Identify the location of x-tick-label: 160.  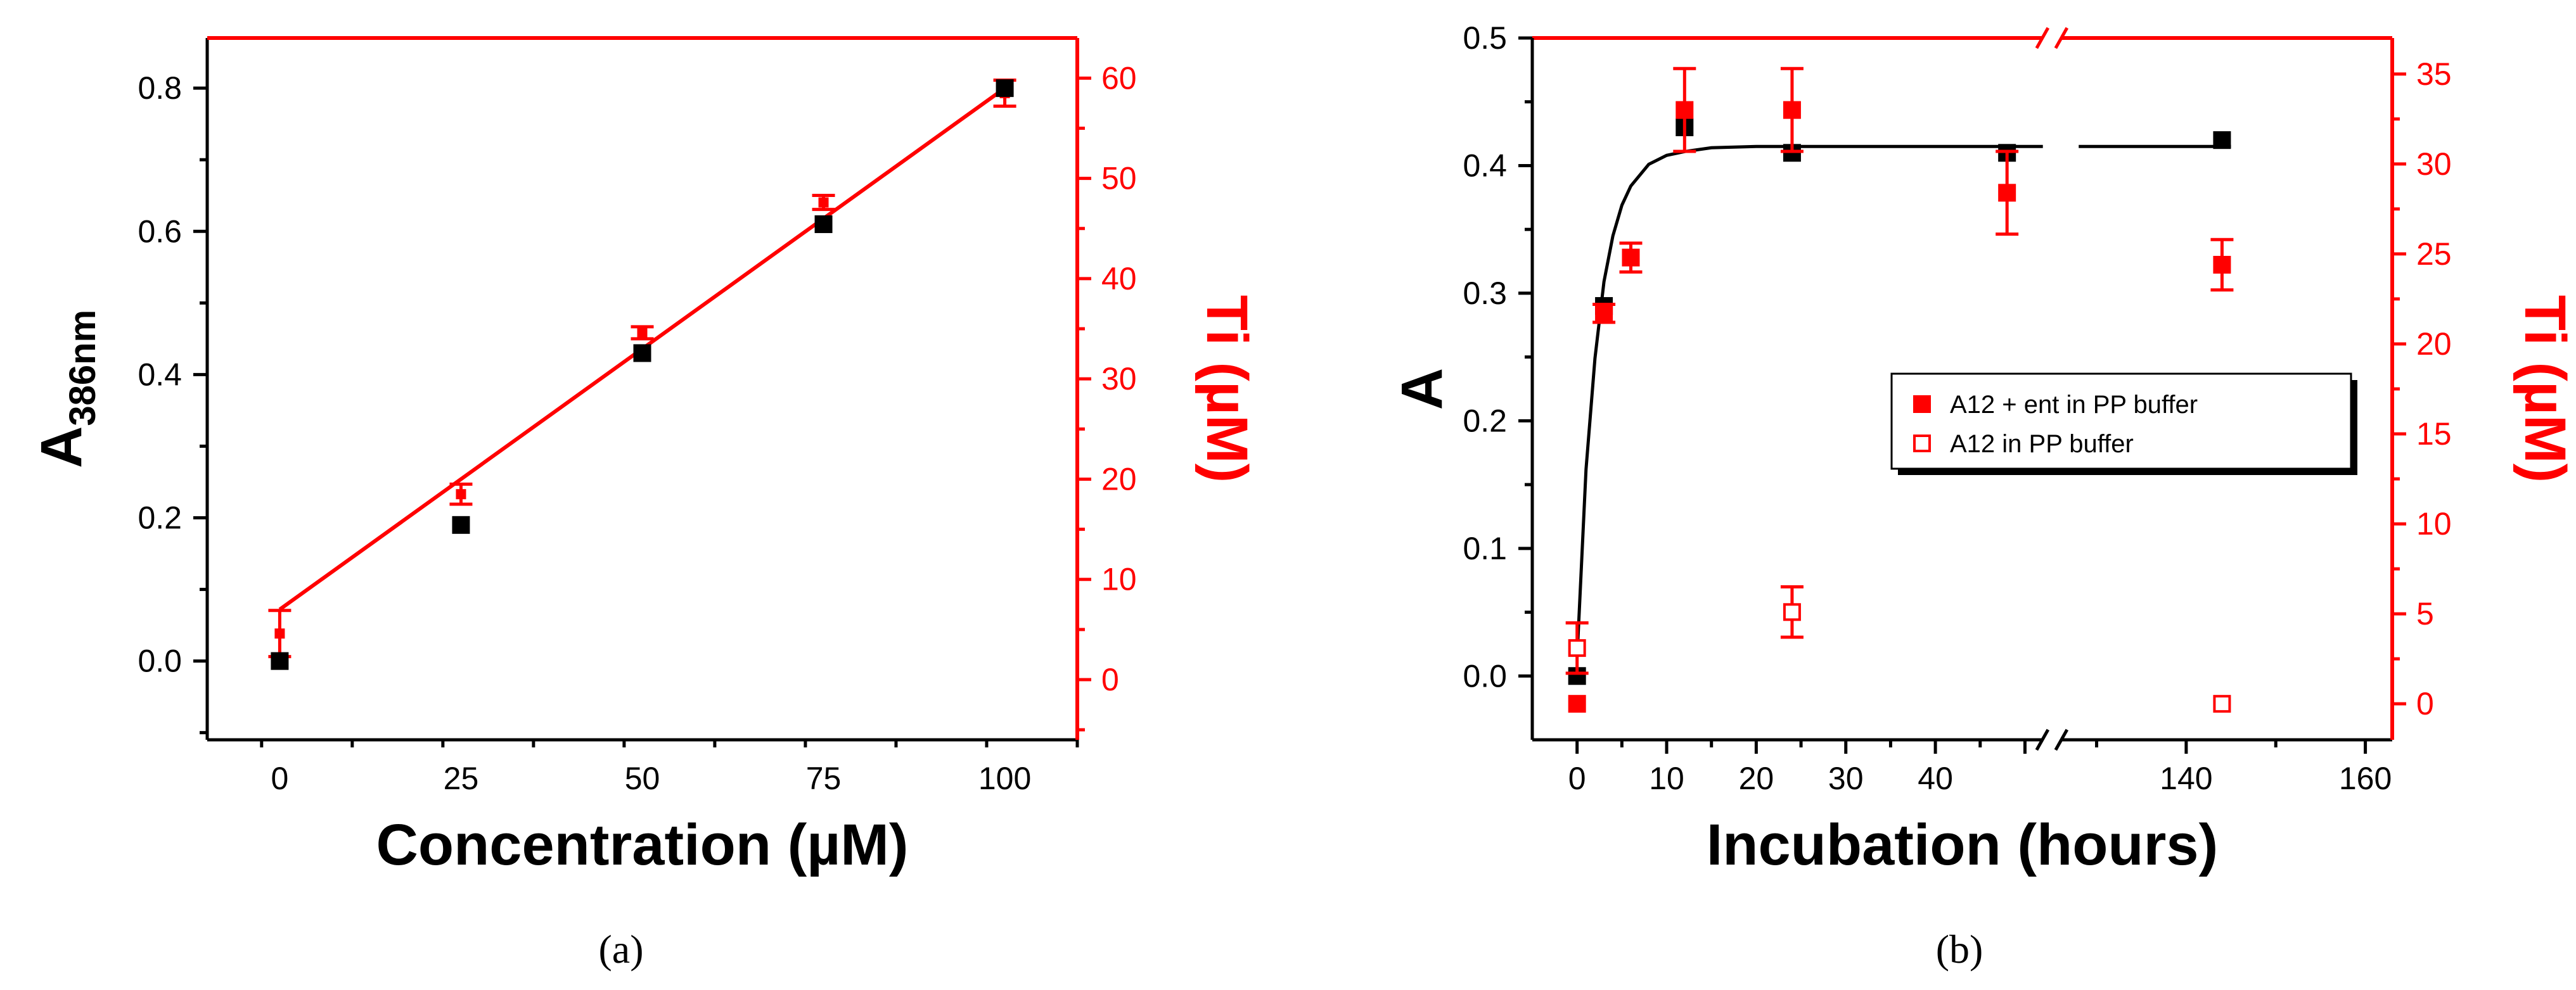
(2365, 779).